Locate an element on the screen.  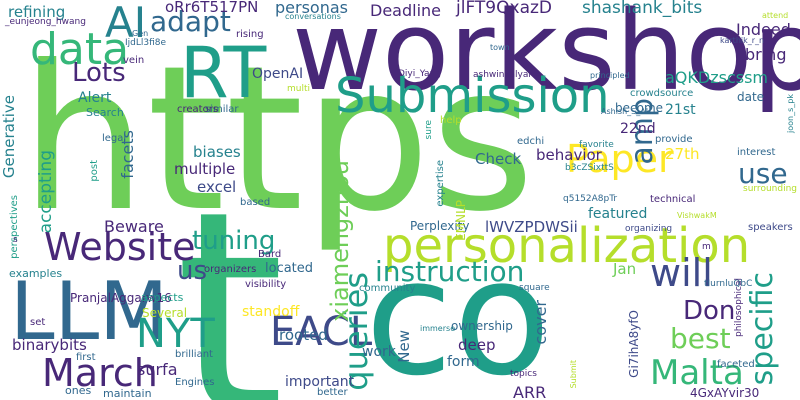
word-118: ashwinkalyan7 is located at coordinates (506, 75).